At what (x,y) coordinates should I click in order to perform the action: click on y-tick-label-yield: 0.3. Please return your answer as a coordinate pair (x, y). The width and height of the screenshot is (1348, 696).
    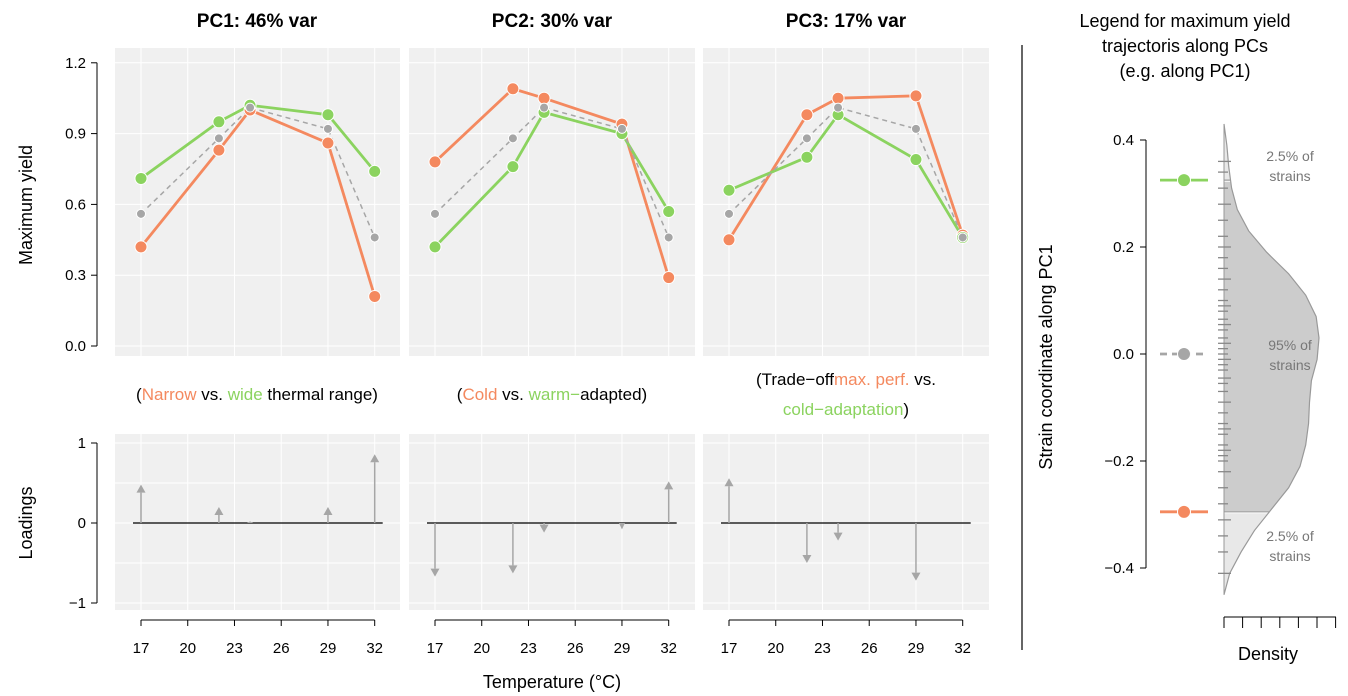
    Looking at the image, I should click on (75, 275).